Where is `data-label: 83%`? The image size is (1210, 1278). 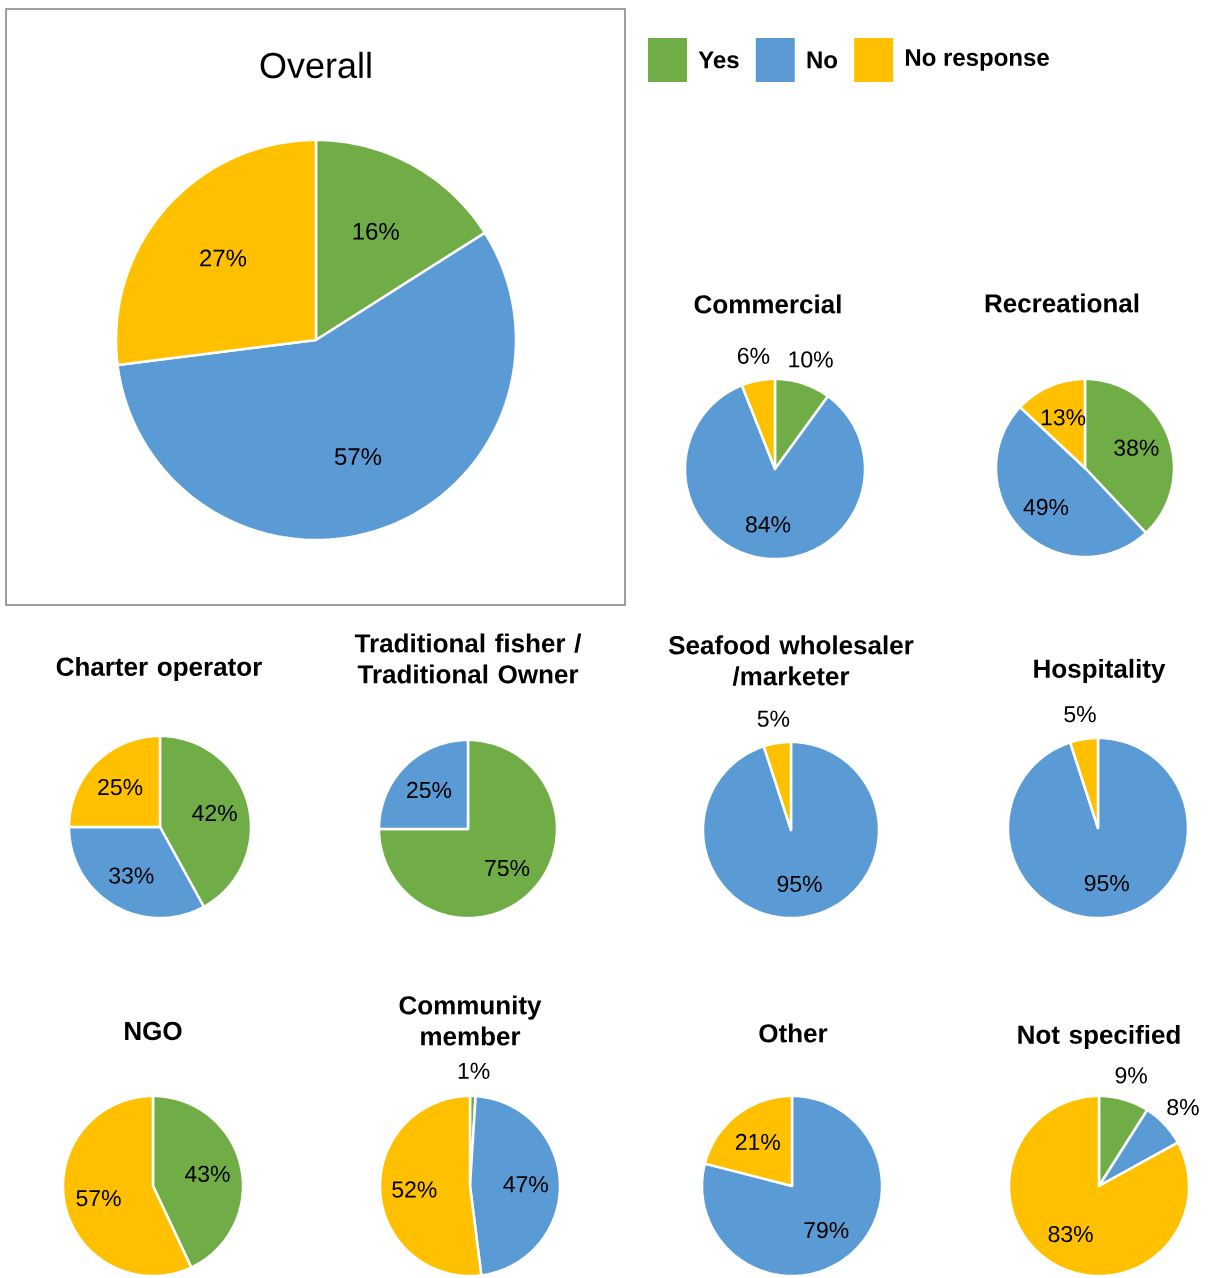 data-label: 83% is located at coordinates (1070, 1234).